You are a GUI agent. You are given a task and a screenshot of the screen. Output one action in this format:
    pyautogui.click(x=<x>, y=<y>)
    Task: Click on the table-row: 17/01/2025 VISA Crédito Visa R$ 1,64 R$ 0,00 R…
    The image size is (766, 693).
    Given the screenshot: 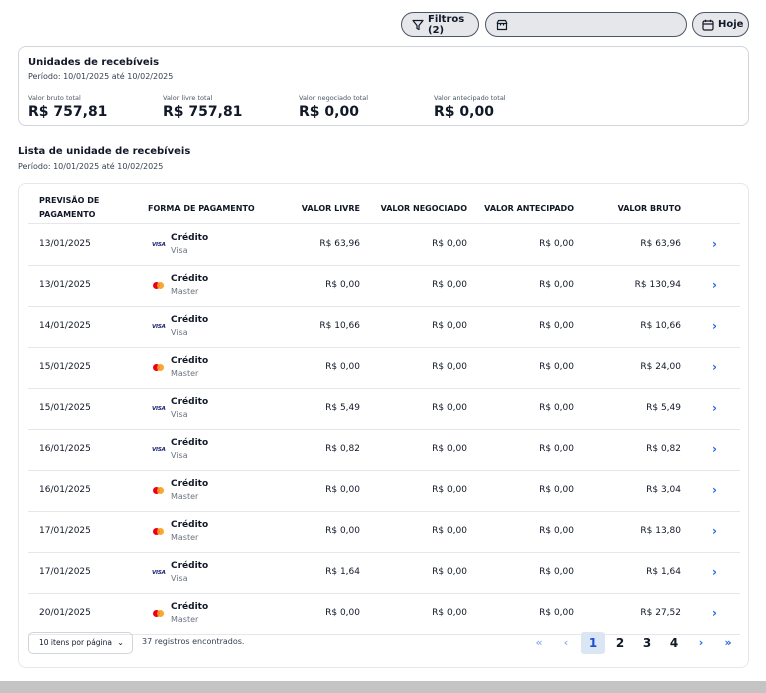 What is the action you would take?
    pyautogui.click(x=384, y=573)
    